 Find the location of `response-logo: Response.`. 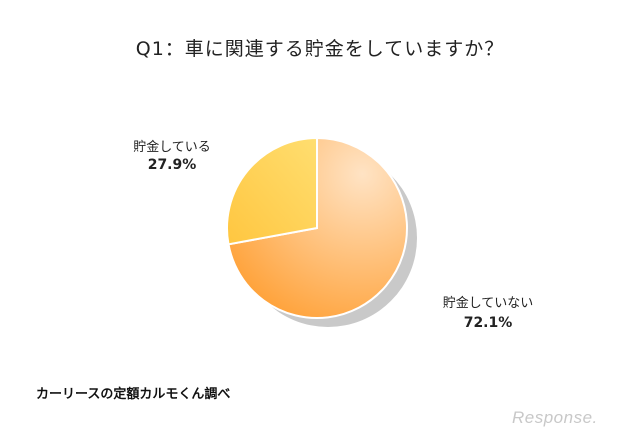

response-logo: Response. is located at coordinates (555, 417).